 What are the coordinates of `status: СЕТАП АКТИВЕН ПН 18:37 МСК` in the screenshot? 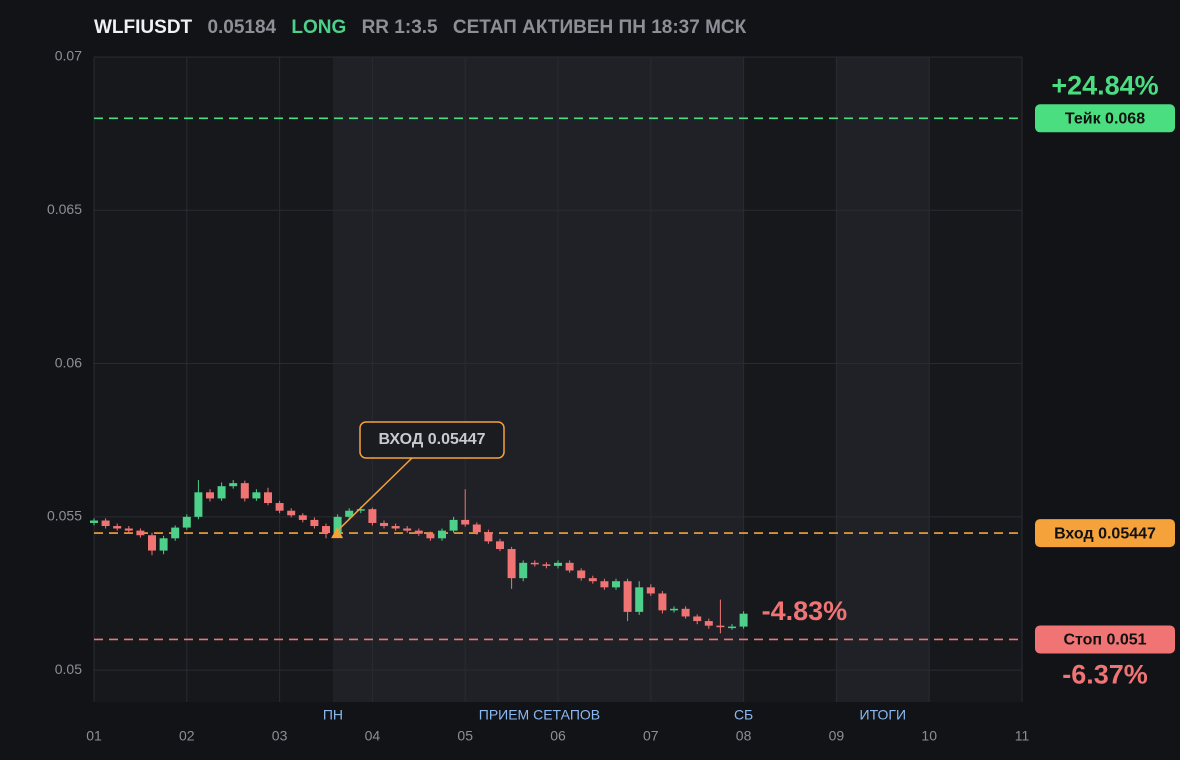 It's located at (600, 27).